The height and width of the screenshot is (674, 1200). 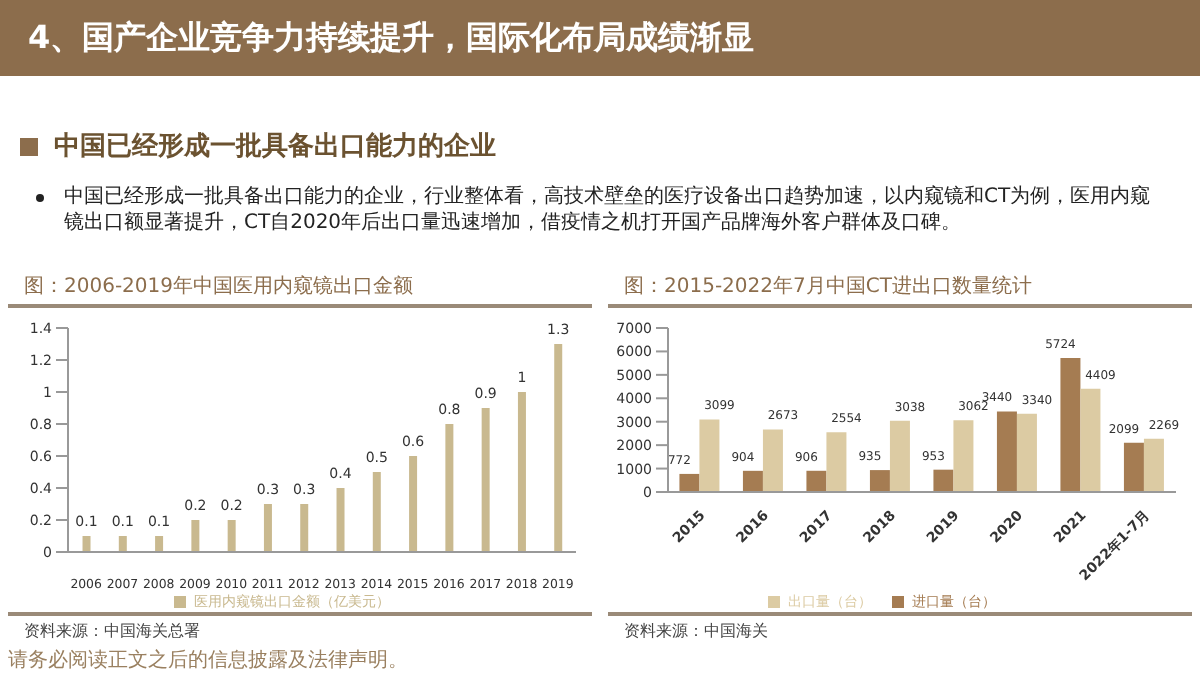 I want to click on text: 中国已经形成一批具备出口能力的企业，行业整体看，高技术壁垒的医疗设备出口趋势加速，以内窥镜和CT为例，医用内窥镜出口额显著提升，CT自2020年后出口量迅速增加，借疫情之机打开国产品牌海外客户群体及口碑。, so click(x=608, y=210).